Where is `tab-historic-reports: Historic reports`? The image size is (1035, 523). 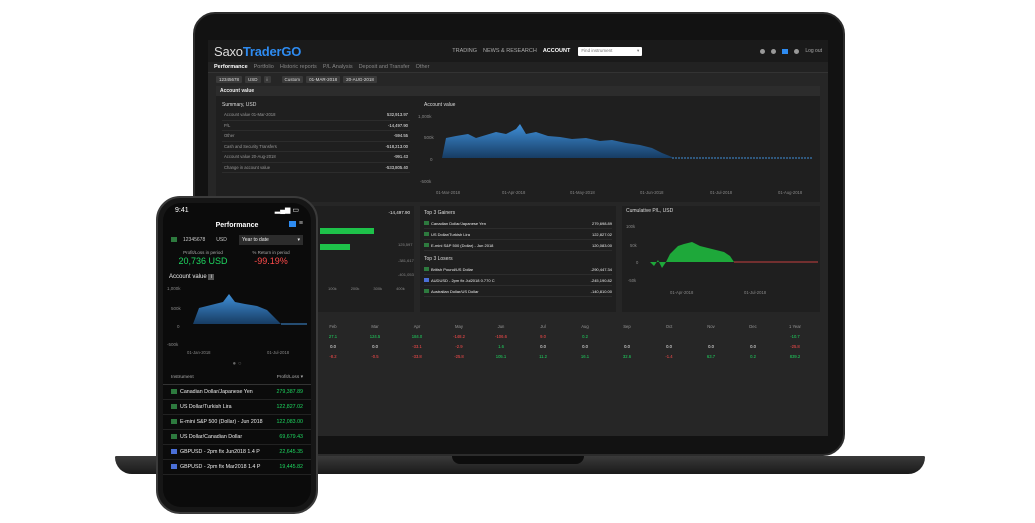
tab-historic-reports: Historic reports is located at coordinates (298, 67).